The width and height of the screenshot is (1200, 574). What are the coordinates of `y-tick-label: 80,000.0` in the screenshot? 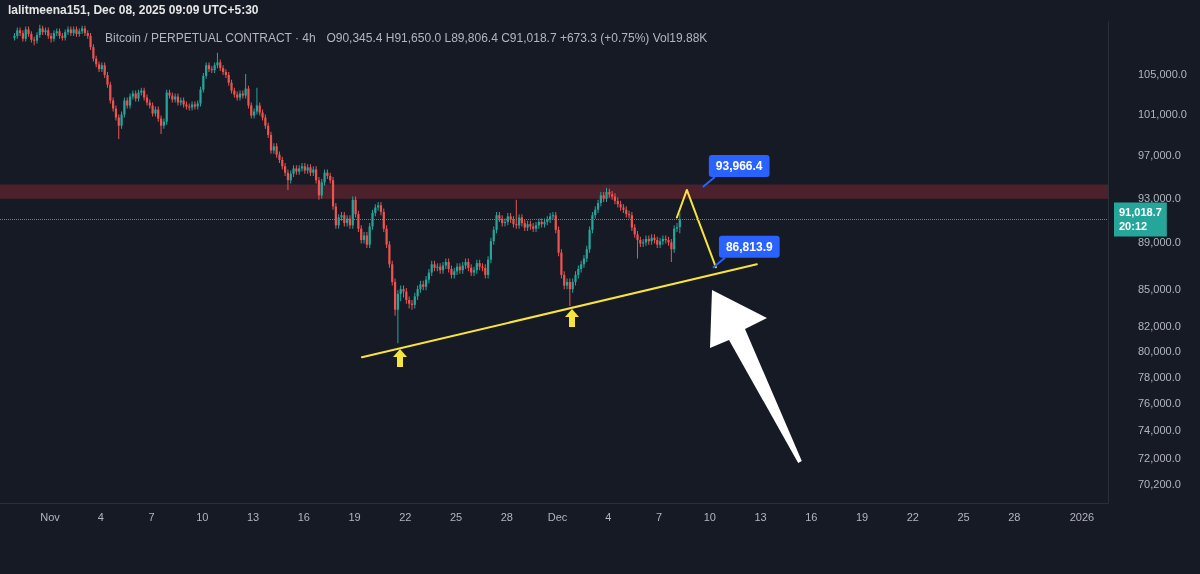 It's located at (1159, 350).